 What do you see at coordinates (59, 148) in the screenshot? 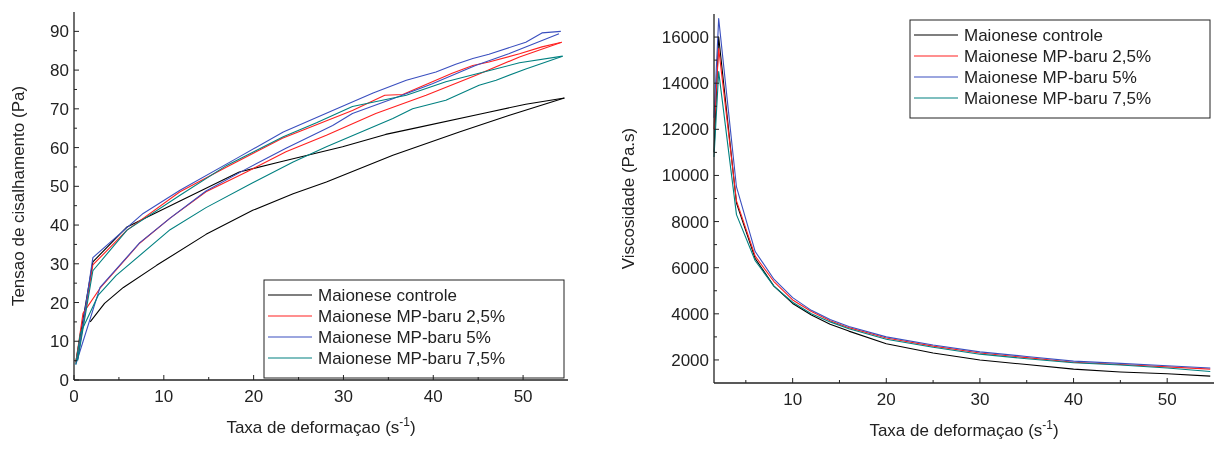
I see `y-tick-label: 60` at bounding box center [59, 148].